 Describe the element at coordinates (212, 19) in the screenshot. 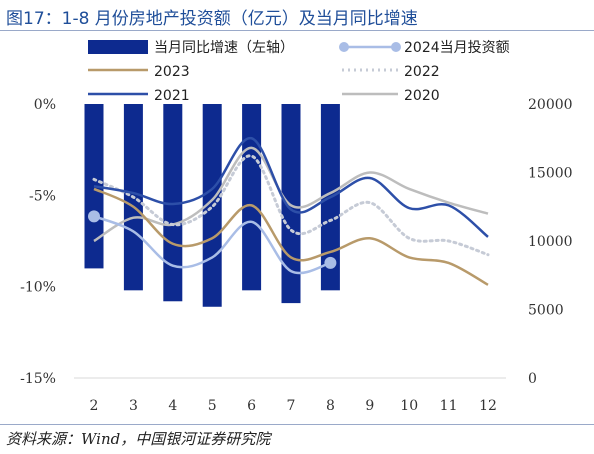

I see `figure-title: 图17：1-8 月份房地产投资额（亿元）及当月同比增速` at that location.